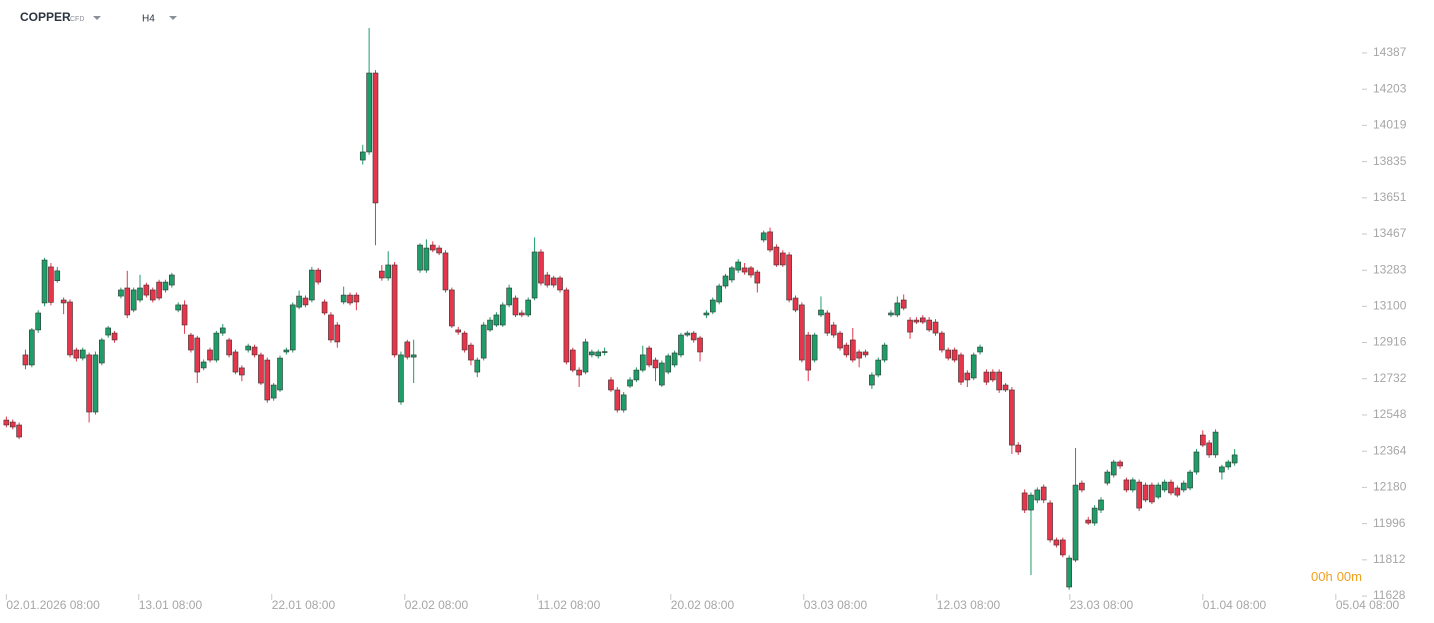 This screenshot has width=1434, height=623. I want to click on timeframe: H4, so click(148, 19).